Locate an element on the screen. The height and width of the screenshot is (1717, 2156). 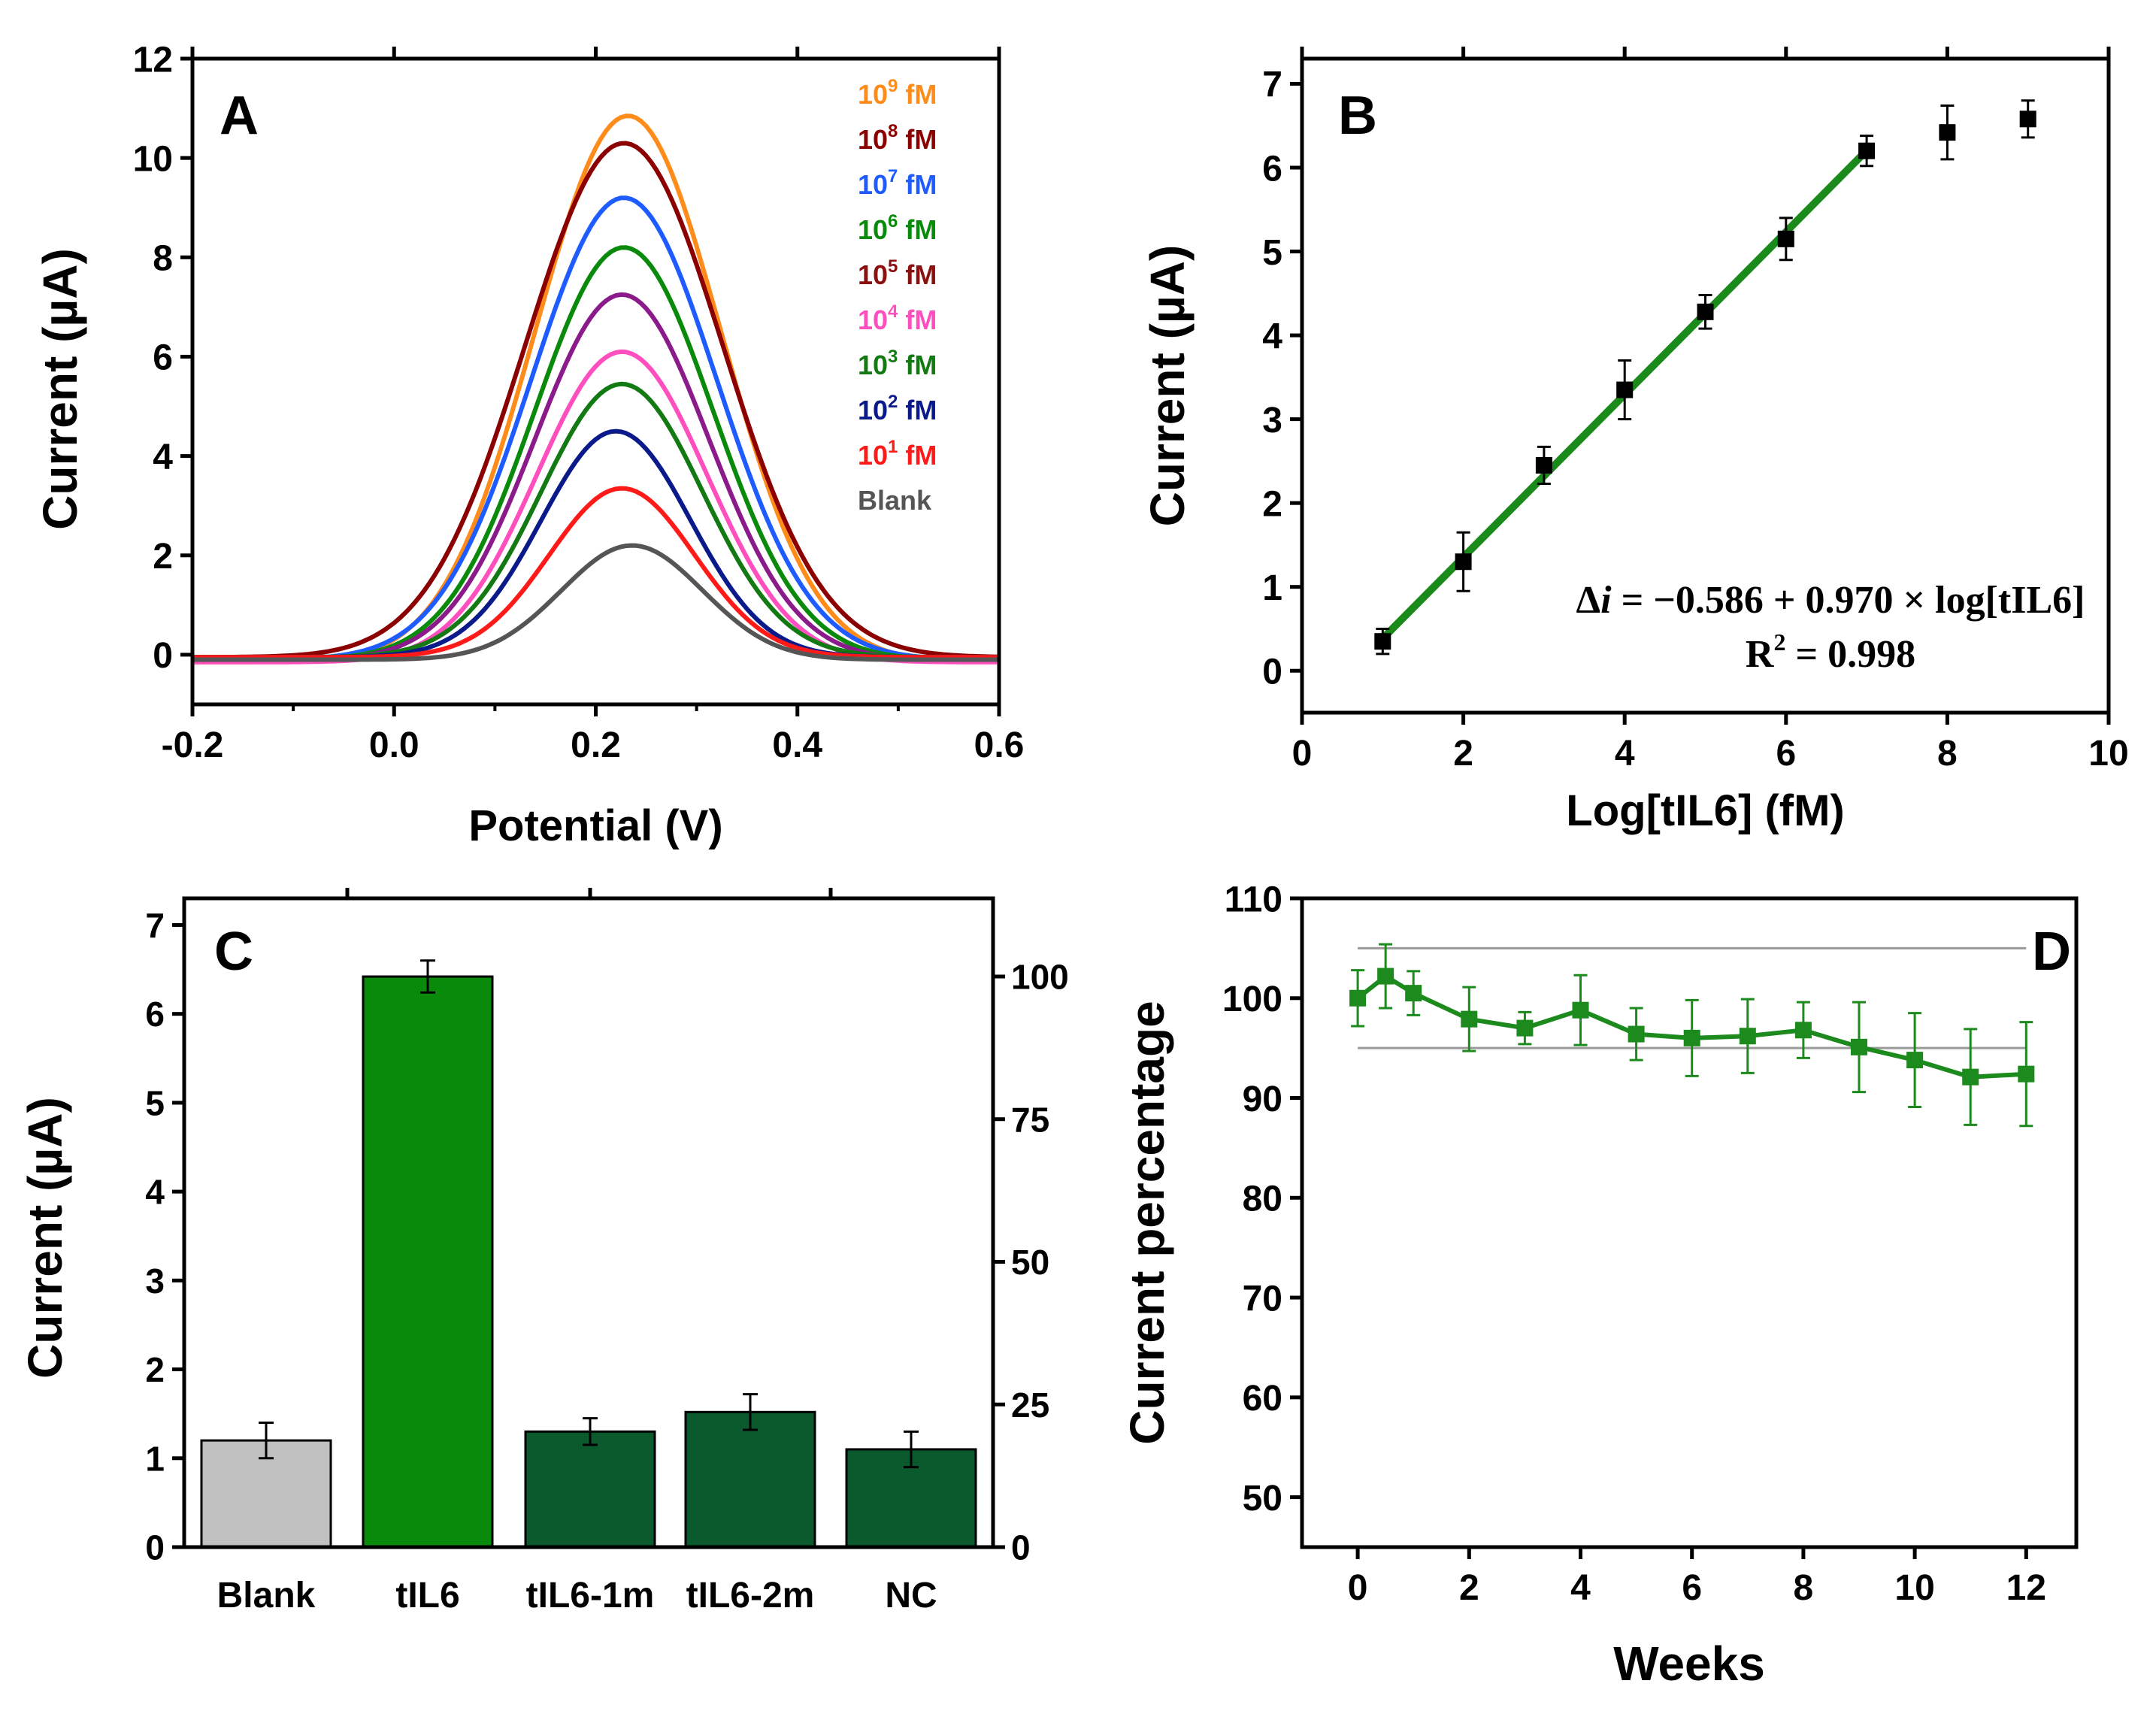
legend-entry: Blank is located at coordinates (895, 501).